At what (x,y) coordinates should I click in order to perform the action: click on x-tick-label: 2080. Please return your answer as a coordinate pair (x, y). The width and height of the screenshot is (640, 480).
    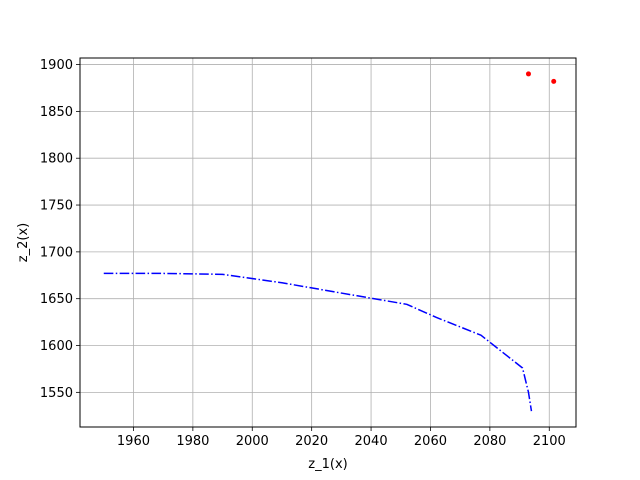
    Looking at the image, I should click on (489, 441).